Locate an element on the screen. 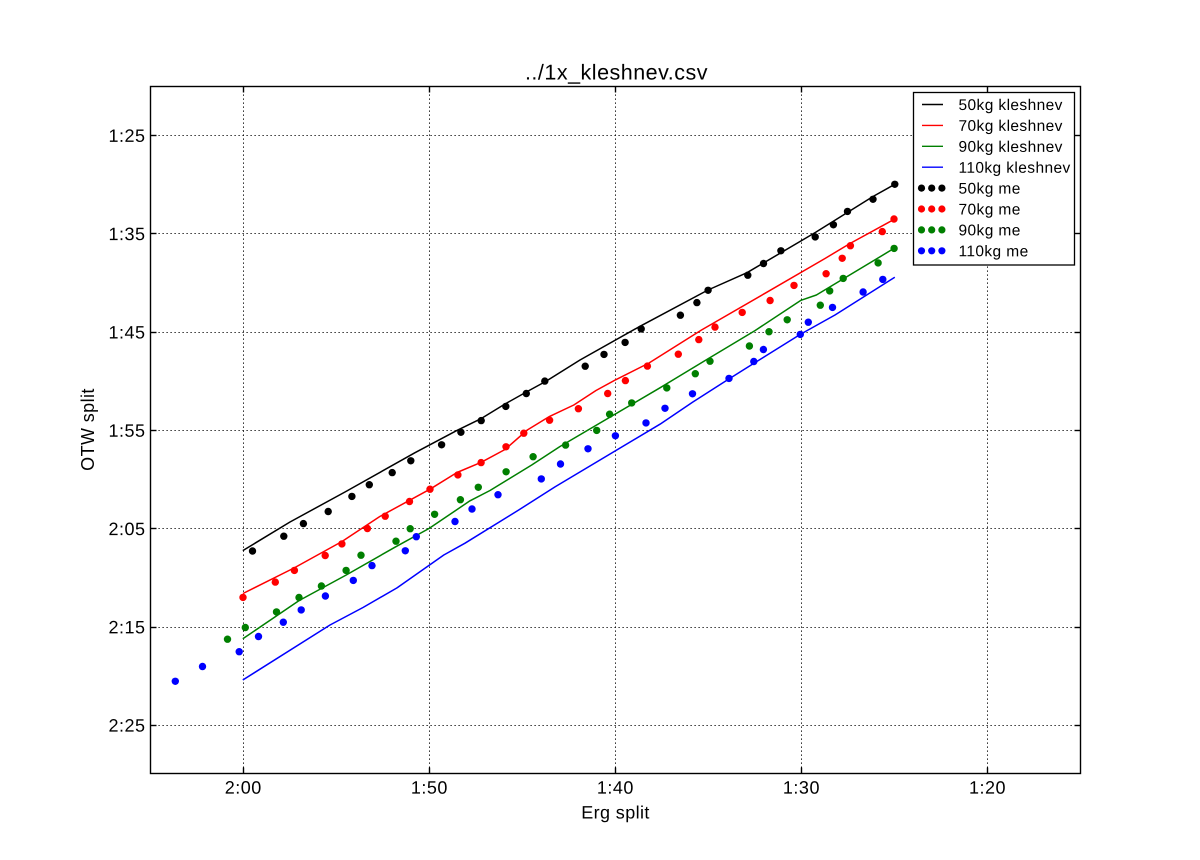 The height and width of the screenshot is (860, 1200). svg-text: 1:30 is located at coordinates (801, 788).